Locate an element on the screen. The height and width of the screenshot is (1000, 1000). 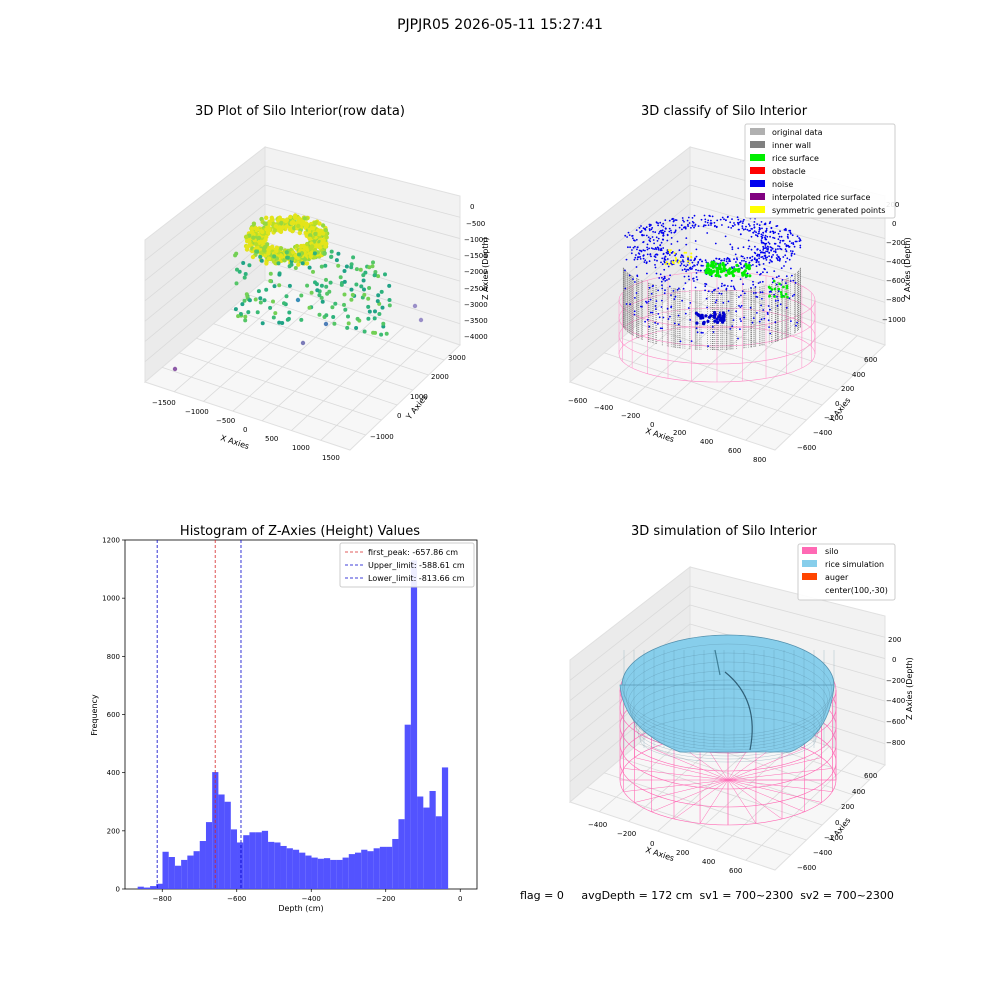
p1-ztick: −2500 is located at coordinates (476, 289).